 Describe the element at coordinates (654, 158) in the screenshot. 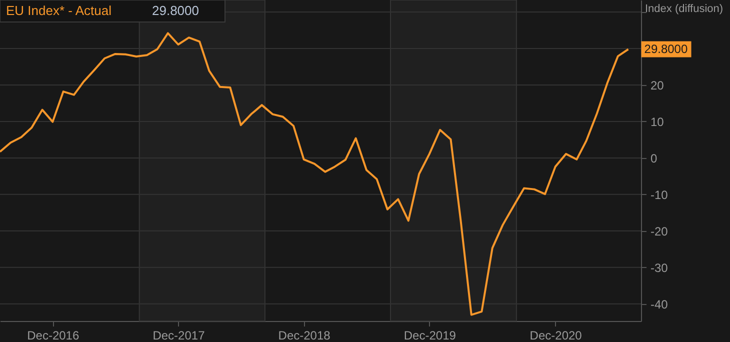

I see `y-tick-label: 0` at that location.